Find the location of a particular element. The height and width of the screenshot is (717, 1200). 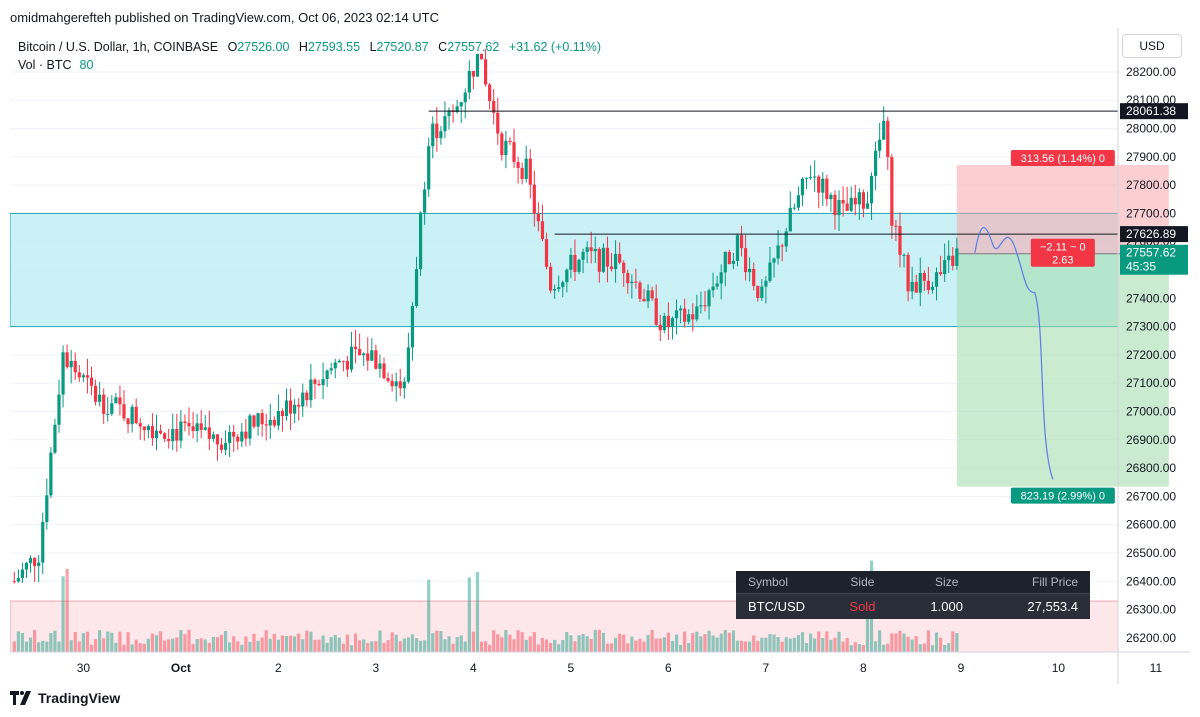

table-row: BTC/USD Sold 1.000 27,553.4 is located at coordinates (913, 606).